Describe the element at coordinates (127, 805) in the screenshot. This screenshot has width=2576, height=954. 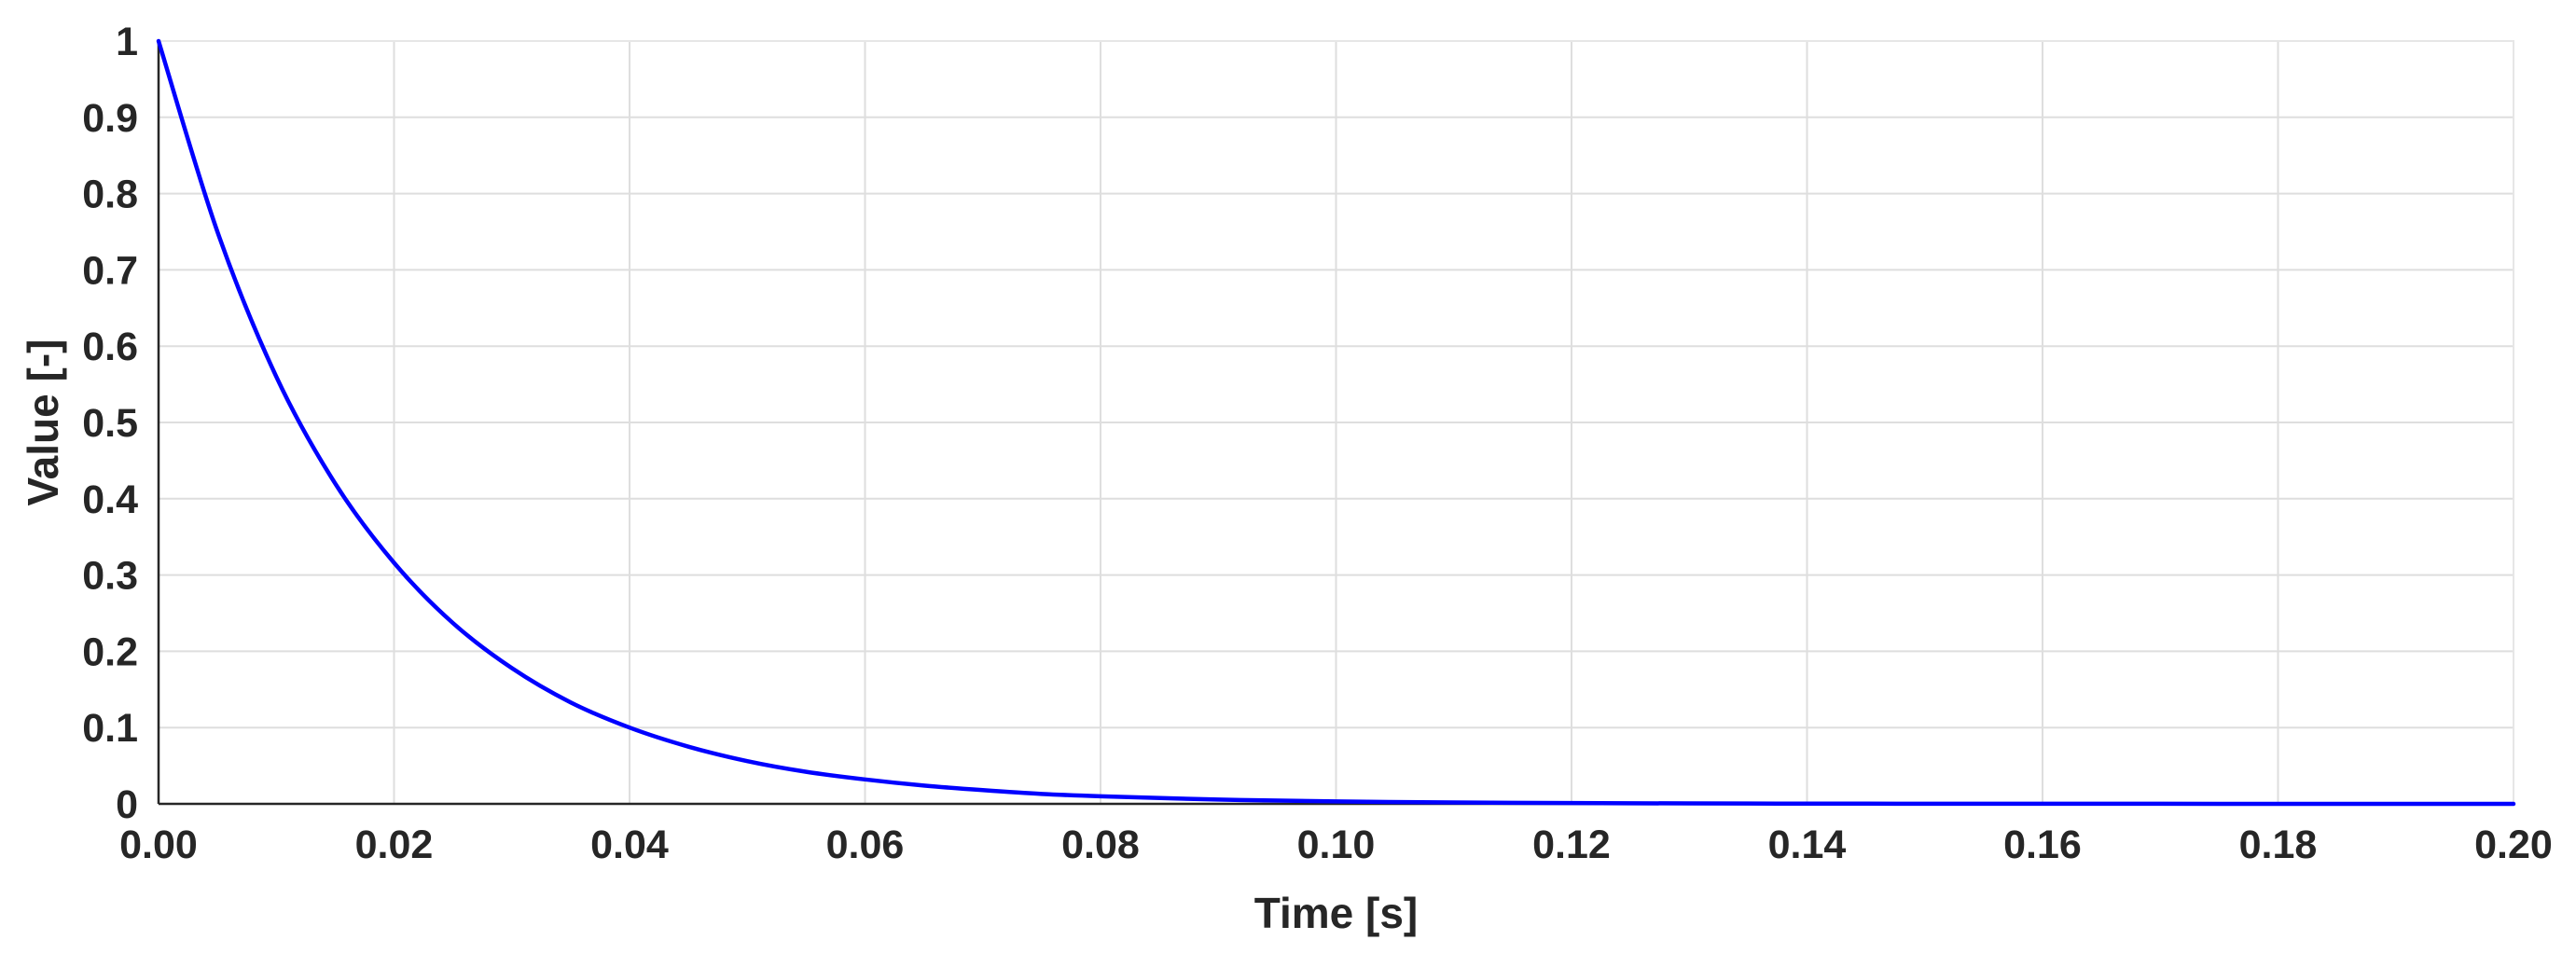
I see `y-tick-label: 0` at that location.